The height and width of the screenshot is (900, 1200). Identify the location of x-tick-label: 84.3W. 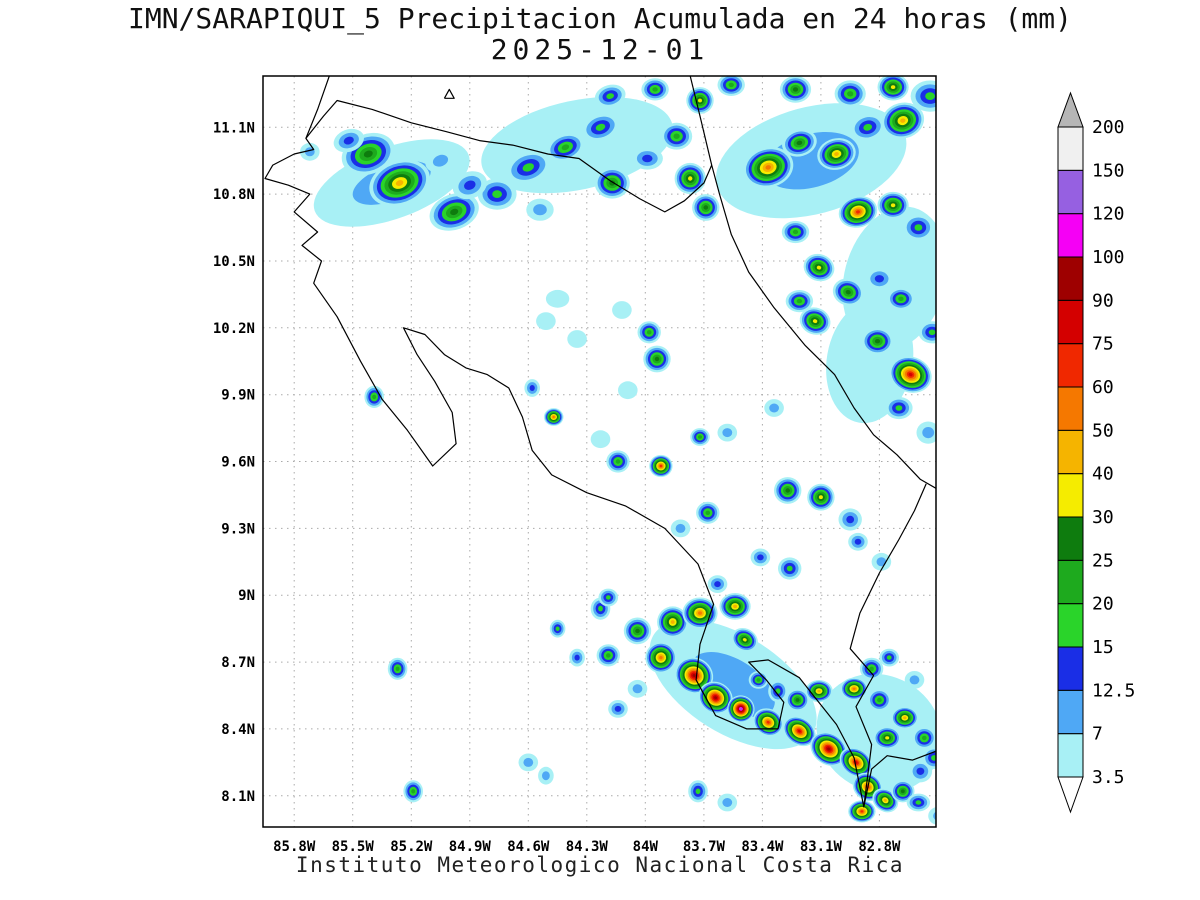
(587, 847).